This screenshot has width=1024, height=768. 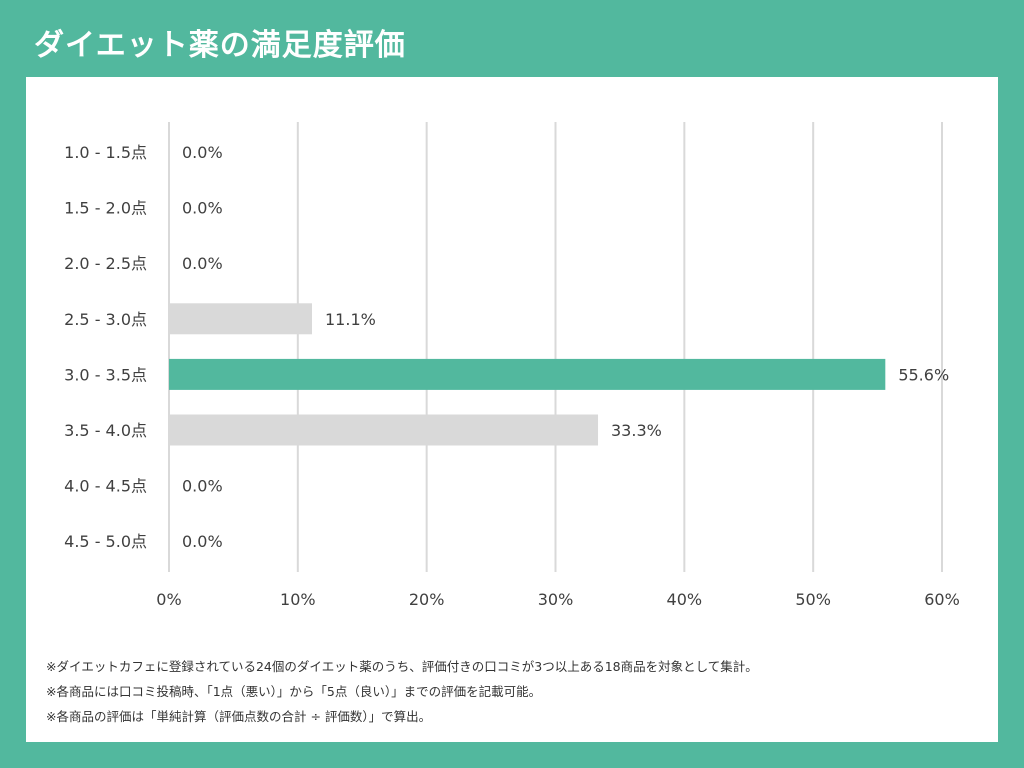 What do you see at coordinates (220, 45) in the screenshot?
I see `page-title: ダイエット薬の満足度評価` at bounding box center [220, 45].